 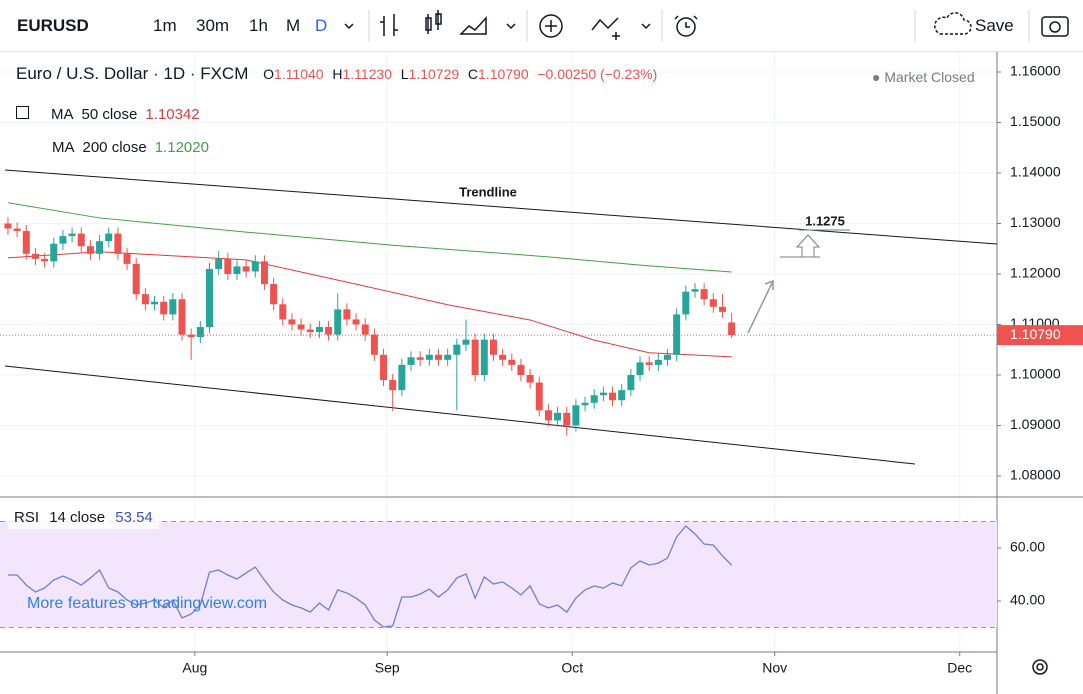 I want to click on ohlc-value: 1.11230, so click(x=367, y=74).